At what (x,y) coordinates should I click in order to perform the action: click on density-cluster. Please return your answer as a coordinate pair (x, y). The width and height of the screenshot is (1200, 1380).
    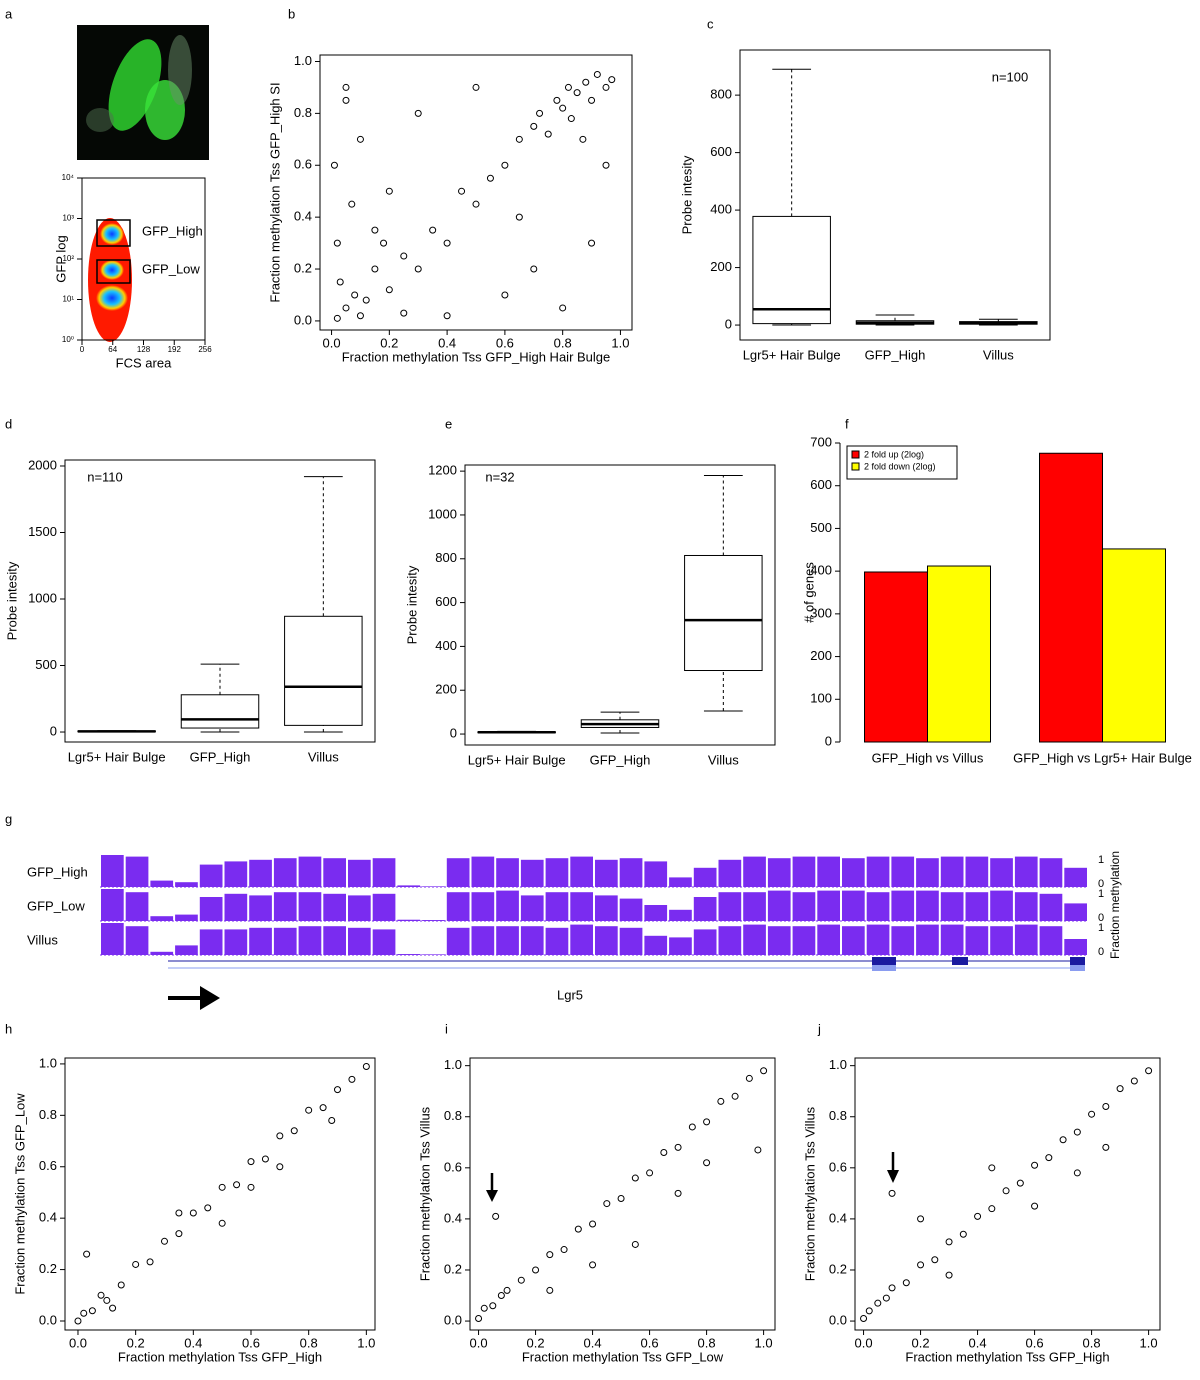
    Looking at the image, I should click on (112, 234).